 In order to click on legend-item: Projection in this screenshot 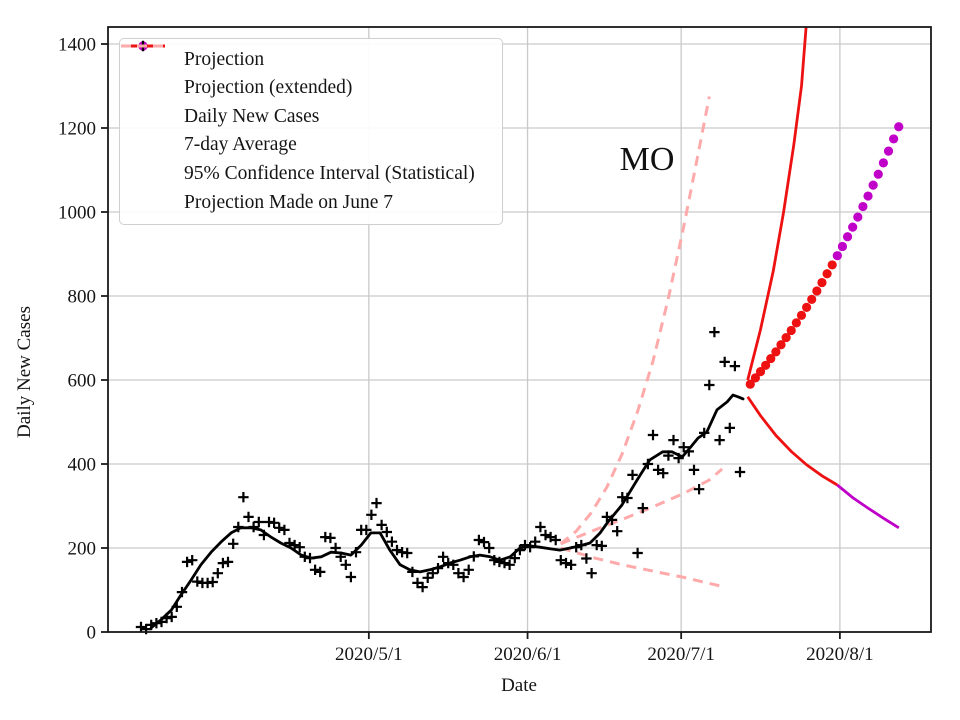, I will do `click(311, 57)`.